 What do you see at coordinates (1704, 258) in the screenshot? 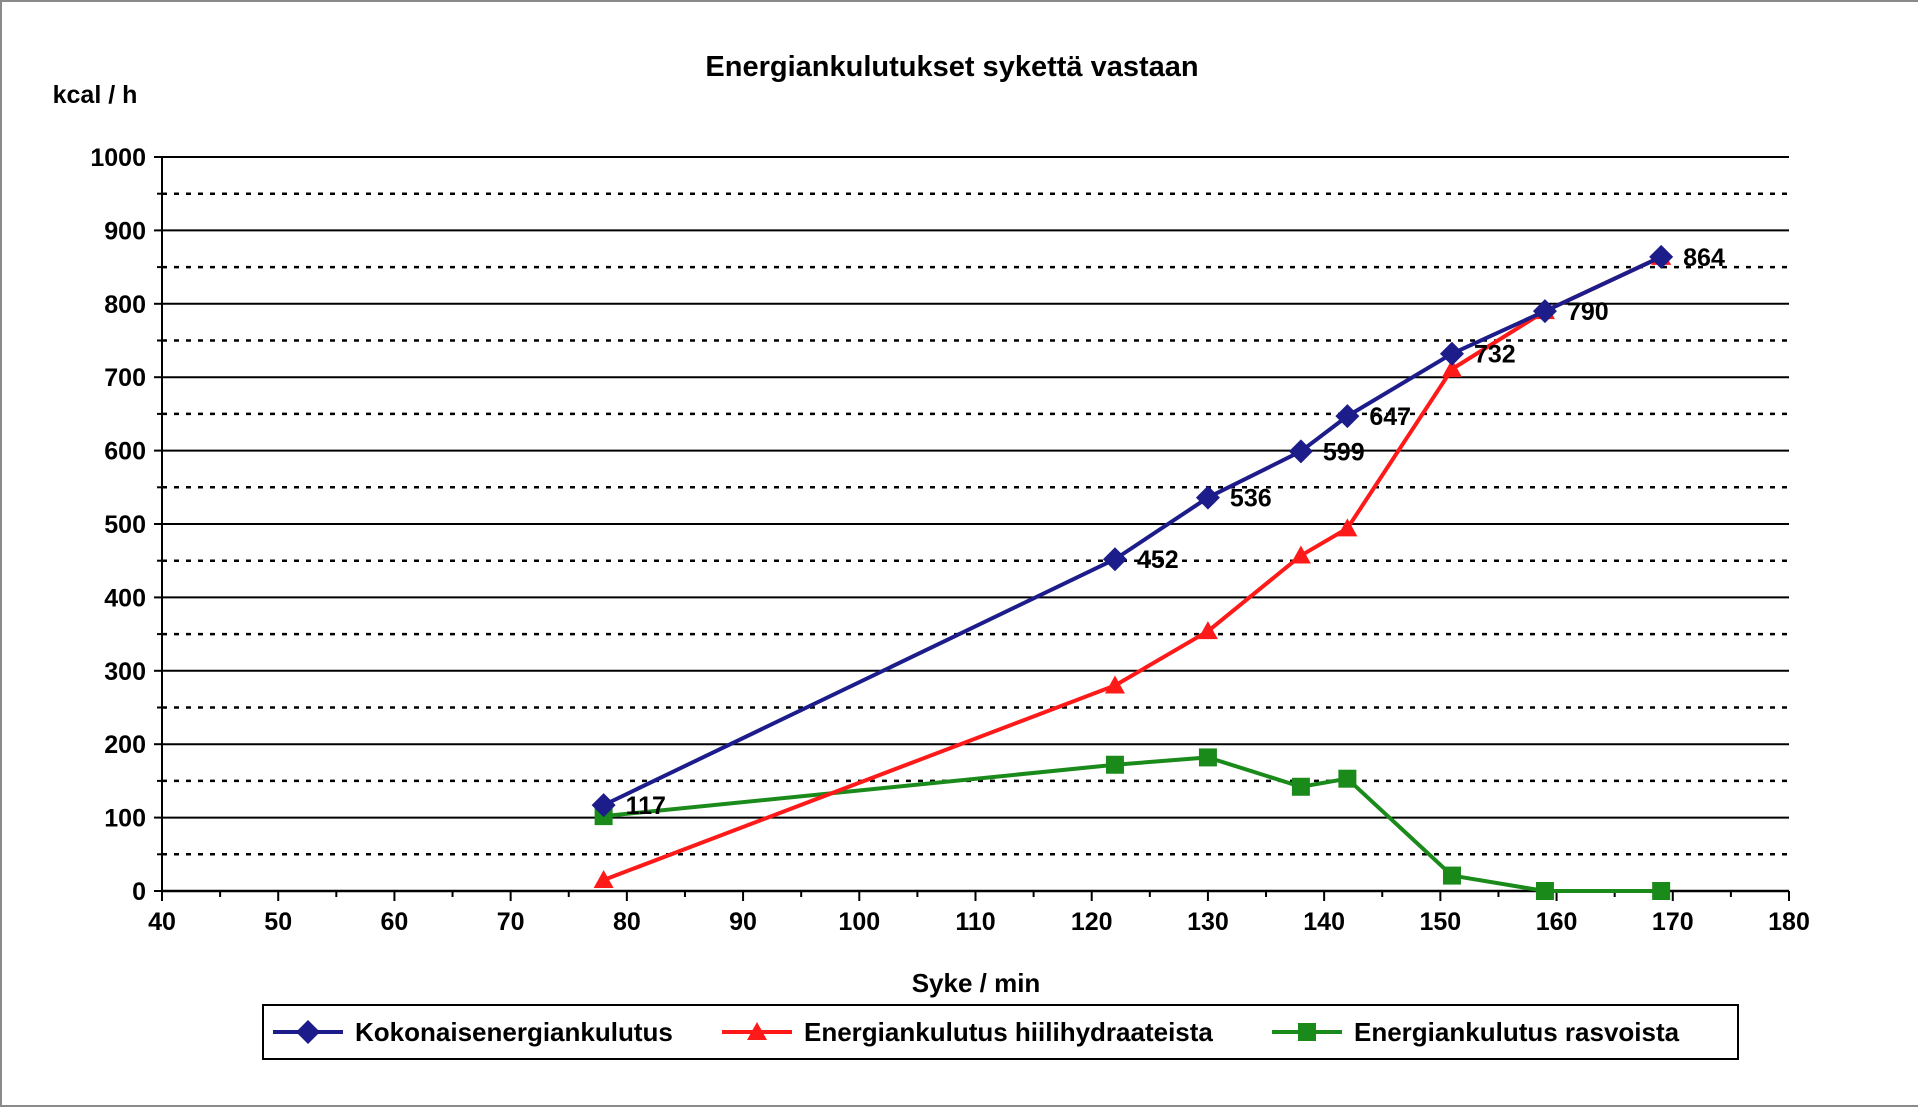
I see `data-label: 864` at bounding box center [1704, 258].